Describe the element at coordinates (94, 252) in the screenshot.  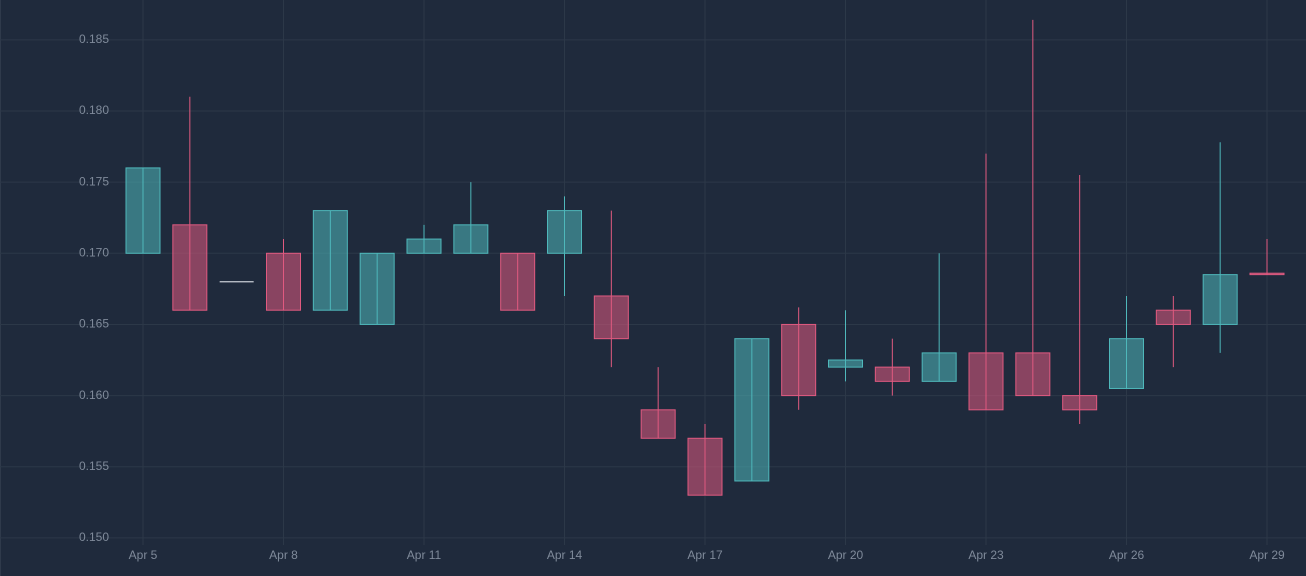
I see `y-tick-label: 0.170` at that location.